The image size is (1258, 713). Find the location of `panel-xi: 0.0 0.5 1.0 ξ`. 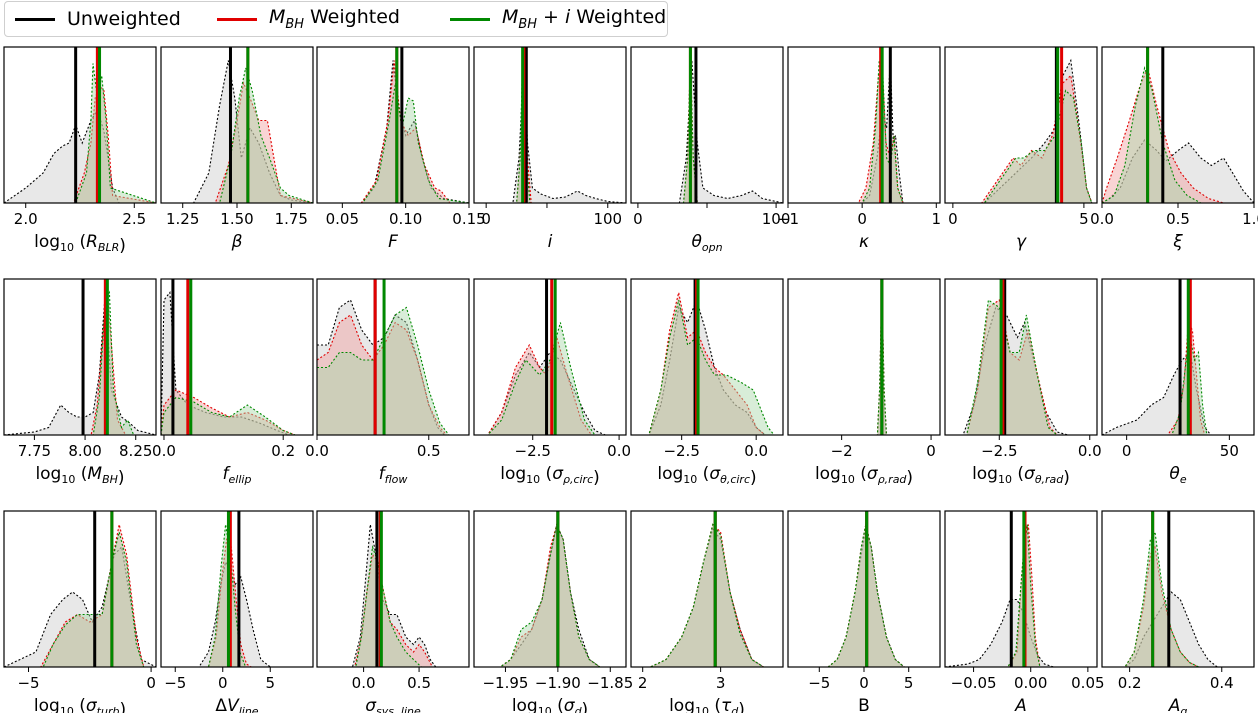

panel-xi: 0.0 0.5 1.0 ξ is located at coordinates (1174, 149).